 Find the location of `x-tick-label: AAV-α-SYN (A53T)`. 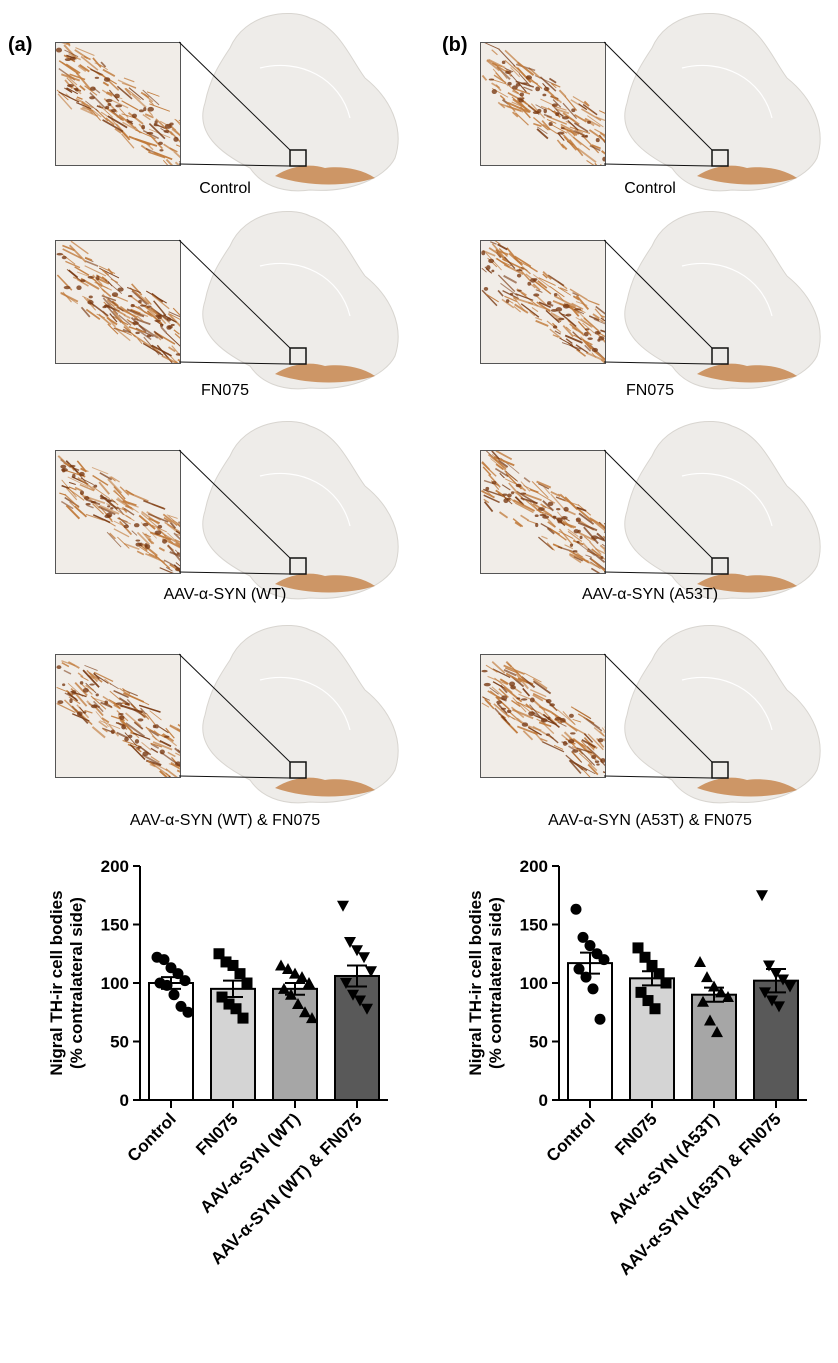

x-tick-label: AAV-α-SYN (A53T) is located at coordinates (664, 1168).